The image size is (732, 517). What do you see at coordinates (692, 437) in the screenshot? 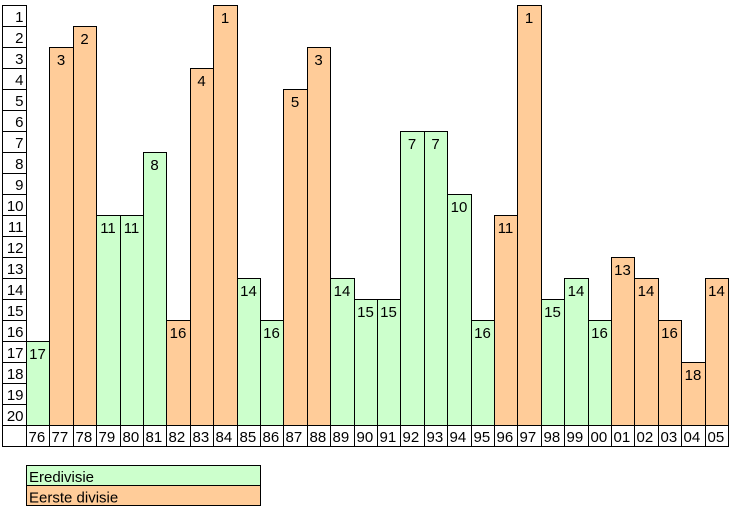
I see `svg-text: 04` at bounding box center [692, 437].